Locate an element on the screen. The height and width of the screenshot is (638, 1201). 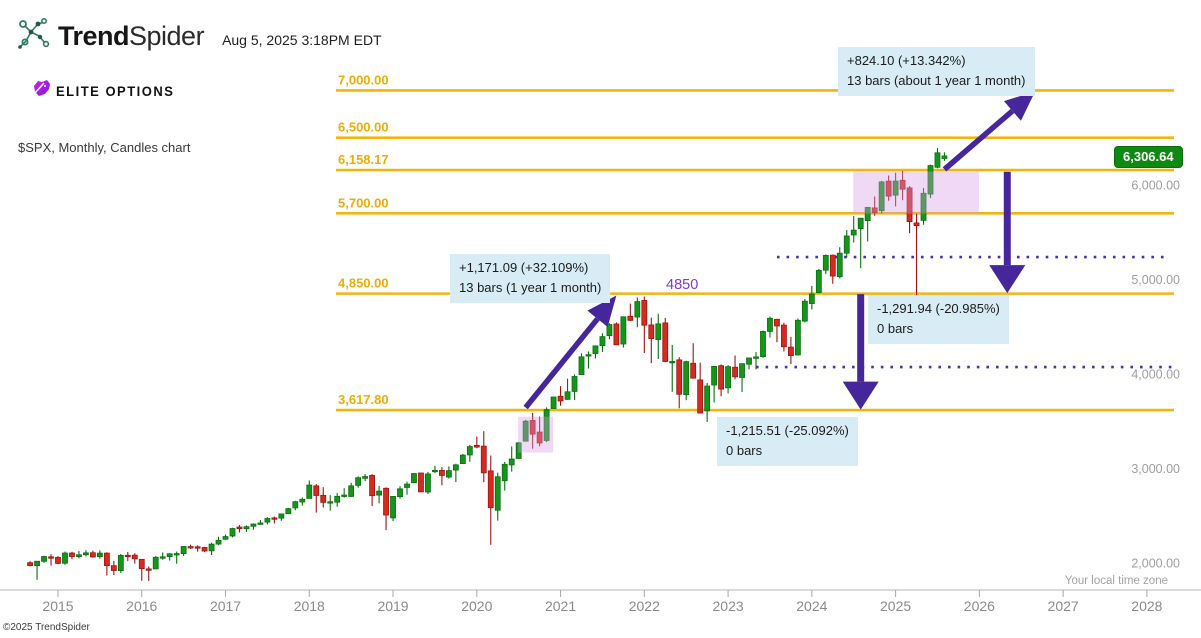
y-axis-tick-label: 6,000.00 is located at coordinates (1155, 185).